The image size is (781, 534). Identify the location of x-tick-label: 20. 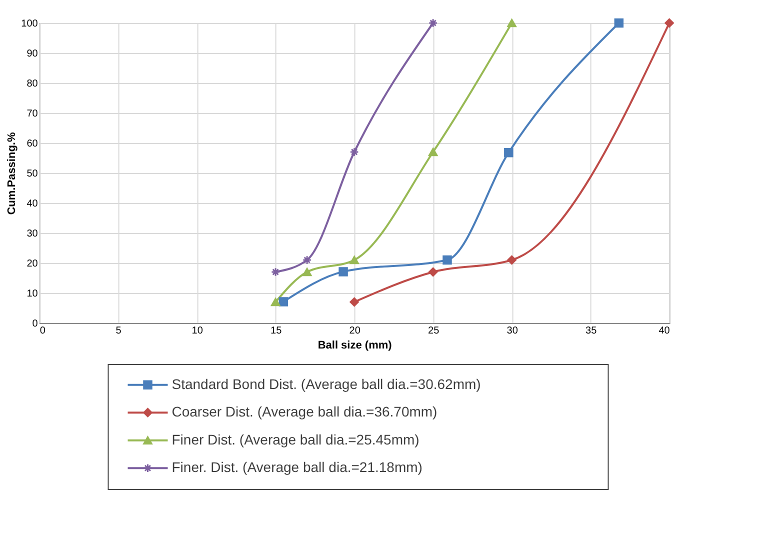
(355, 331).